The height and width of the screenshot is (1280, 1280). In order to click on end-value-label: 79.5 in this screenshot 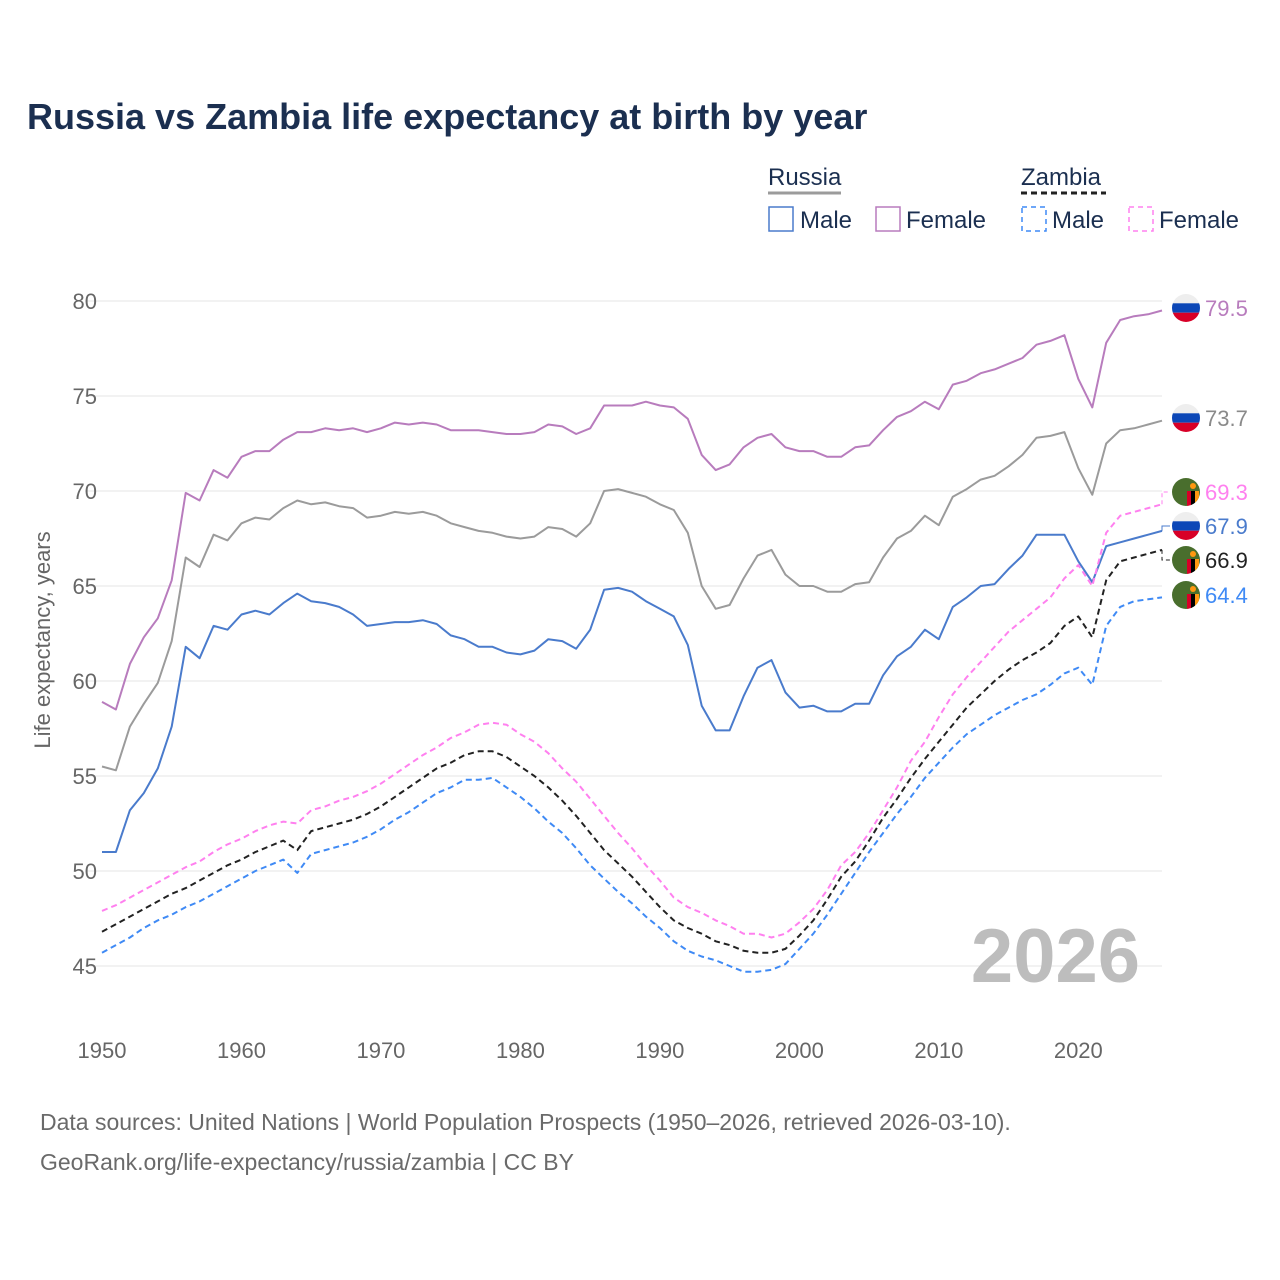, I will do `click(1226, 308)`.